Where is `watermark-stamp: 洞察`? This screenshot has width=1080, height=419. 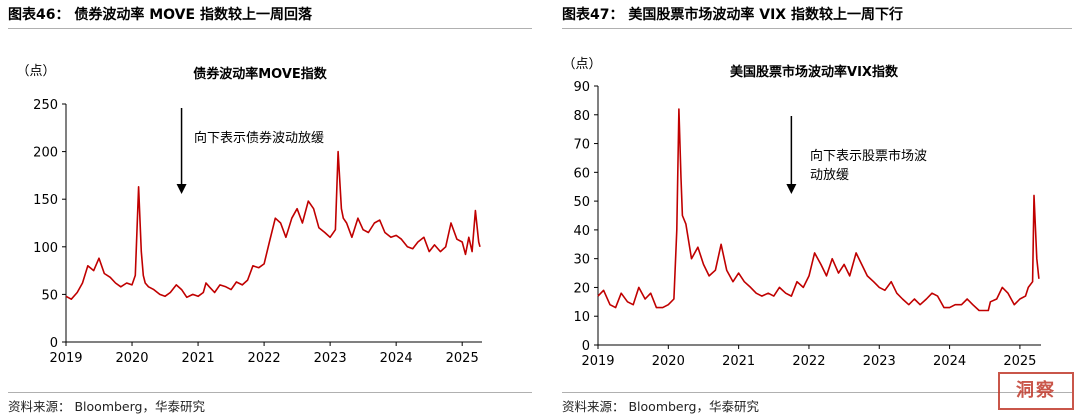 watermark-stamp: 洞察 is located at coordinates (1036, 391).